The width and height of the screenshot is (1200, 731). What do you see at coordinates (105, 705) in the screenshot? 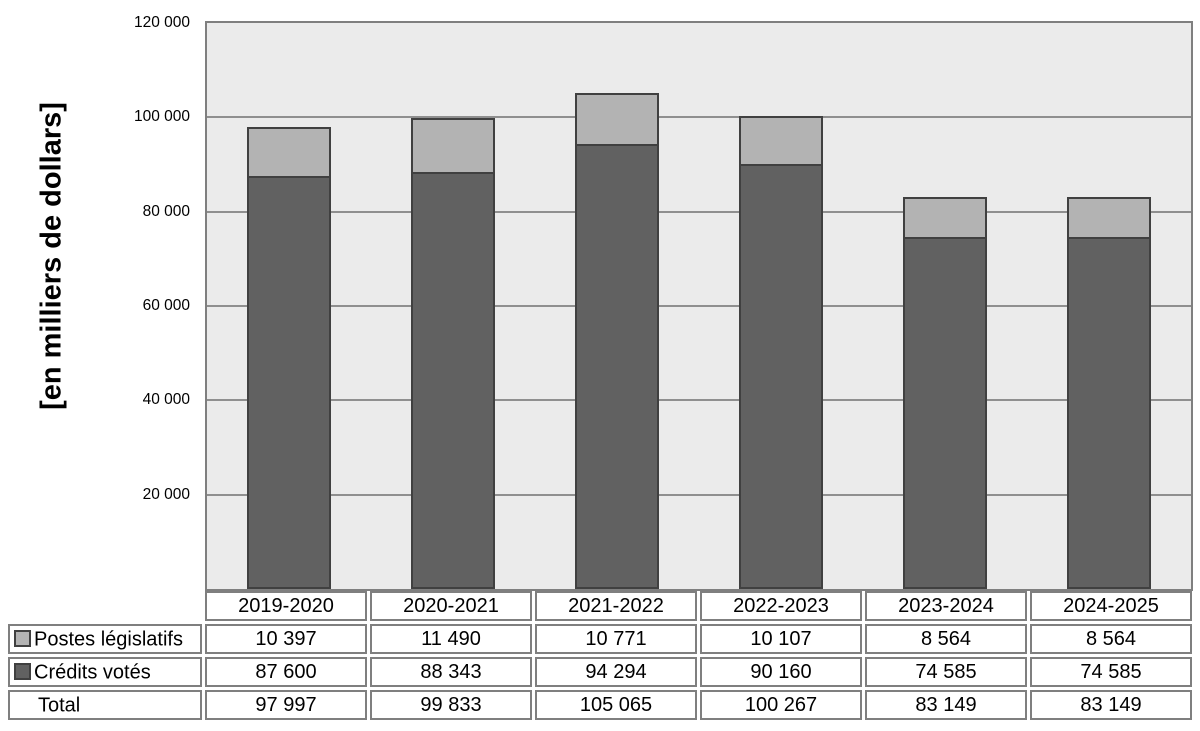
I see `row-label: Total` at bounding box center [105, 705].